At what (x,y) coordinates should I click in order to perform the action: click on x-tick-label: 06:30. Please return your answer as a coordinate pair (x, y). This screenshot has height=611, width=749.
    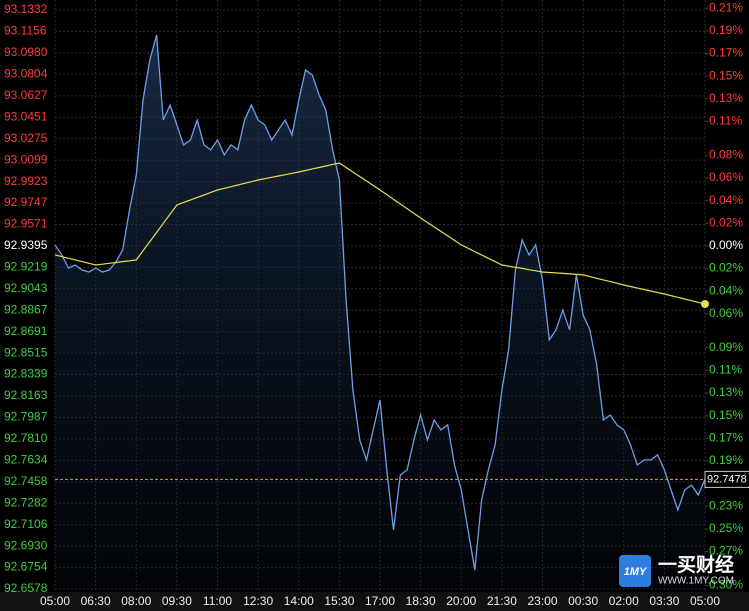
    Looking at the image, I should click on (96, 601).